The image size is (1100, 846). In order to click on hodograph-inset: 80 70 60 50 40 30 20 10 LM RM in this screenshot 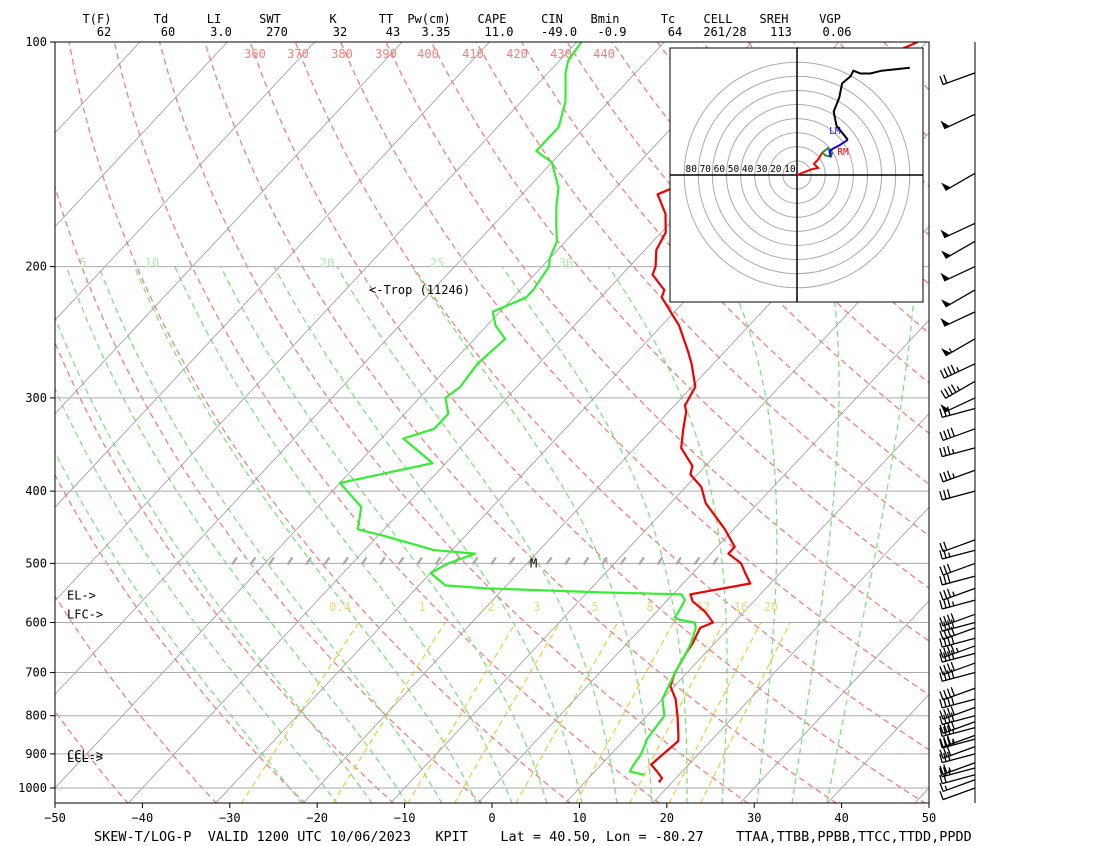, I will do `click(796, 175)`.